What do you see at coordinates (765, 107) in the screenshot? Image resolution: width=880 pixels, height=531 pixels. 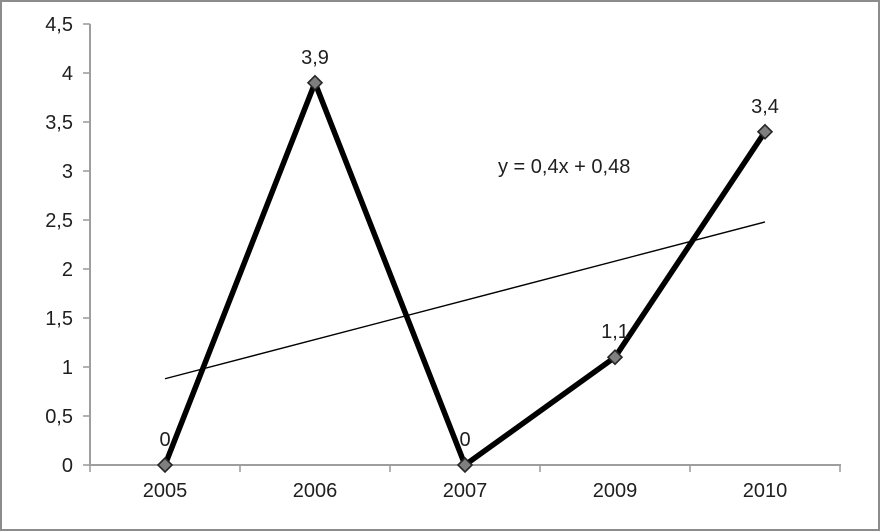 I see `data-point-label: 3,4` at bounding box center [765, 107].